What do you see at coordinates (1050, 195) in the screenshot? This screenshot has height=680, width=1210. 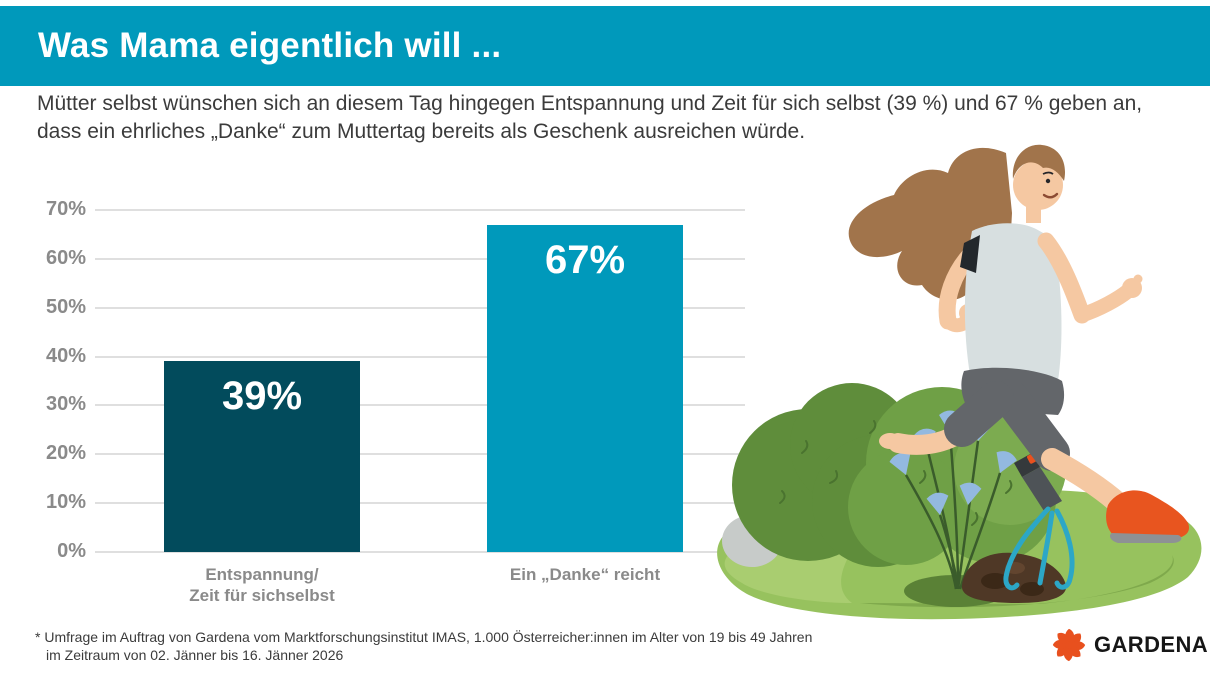 I see `smile` at bounding box center [1050, 195].